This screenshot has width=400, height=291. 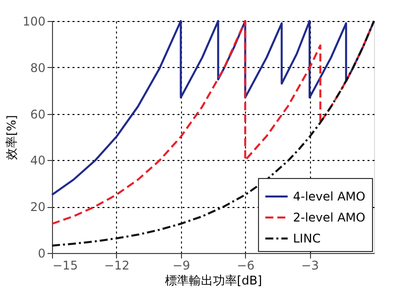 What do you see at coordinates (38, 114) in the screenshot?
I see `y-tick-label: 60` at bounding box center [38, 114].